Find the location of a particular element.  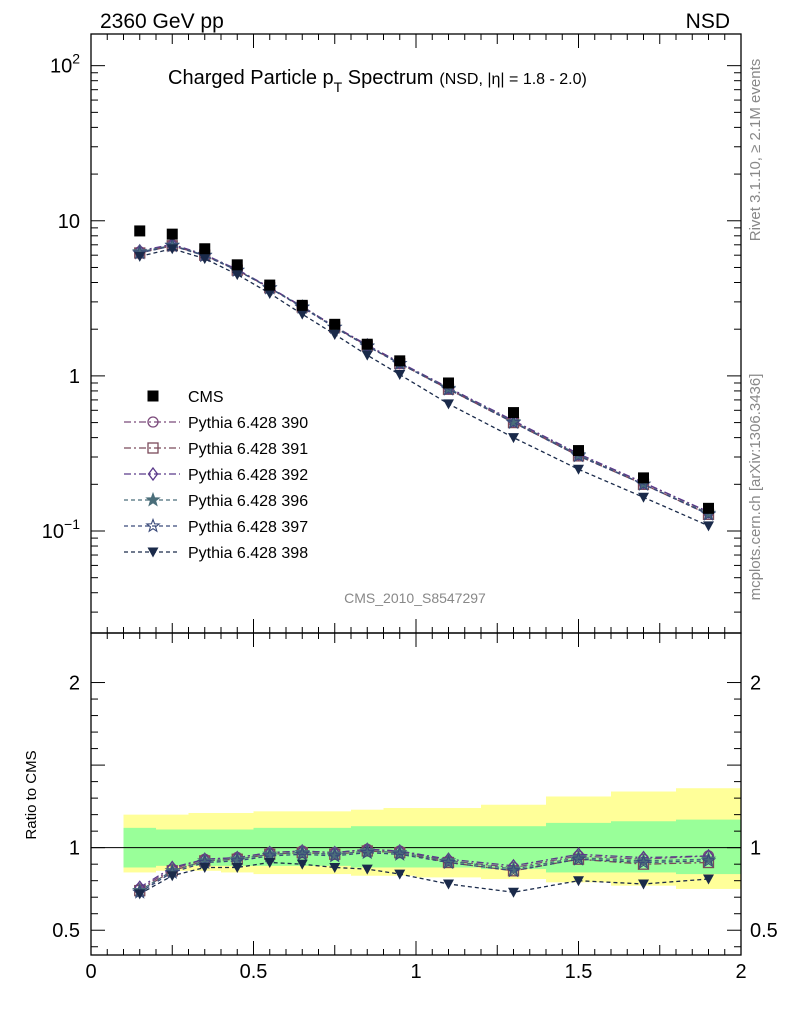

ratio-y-axis-label: Ratio to CMS is located at coordinates (31, 794).